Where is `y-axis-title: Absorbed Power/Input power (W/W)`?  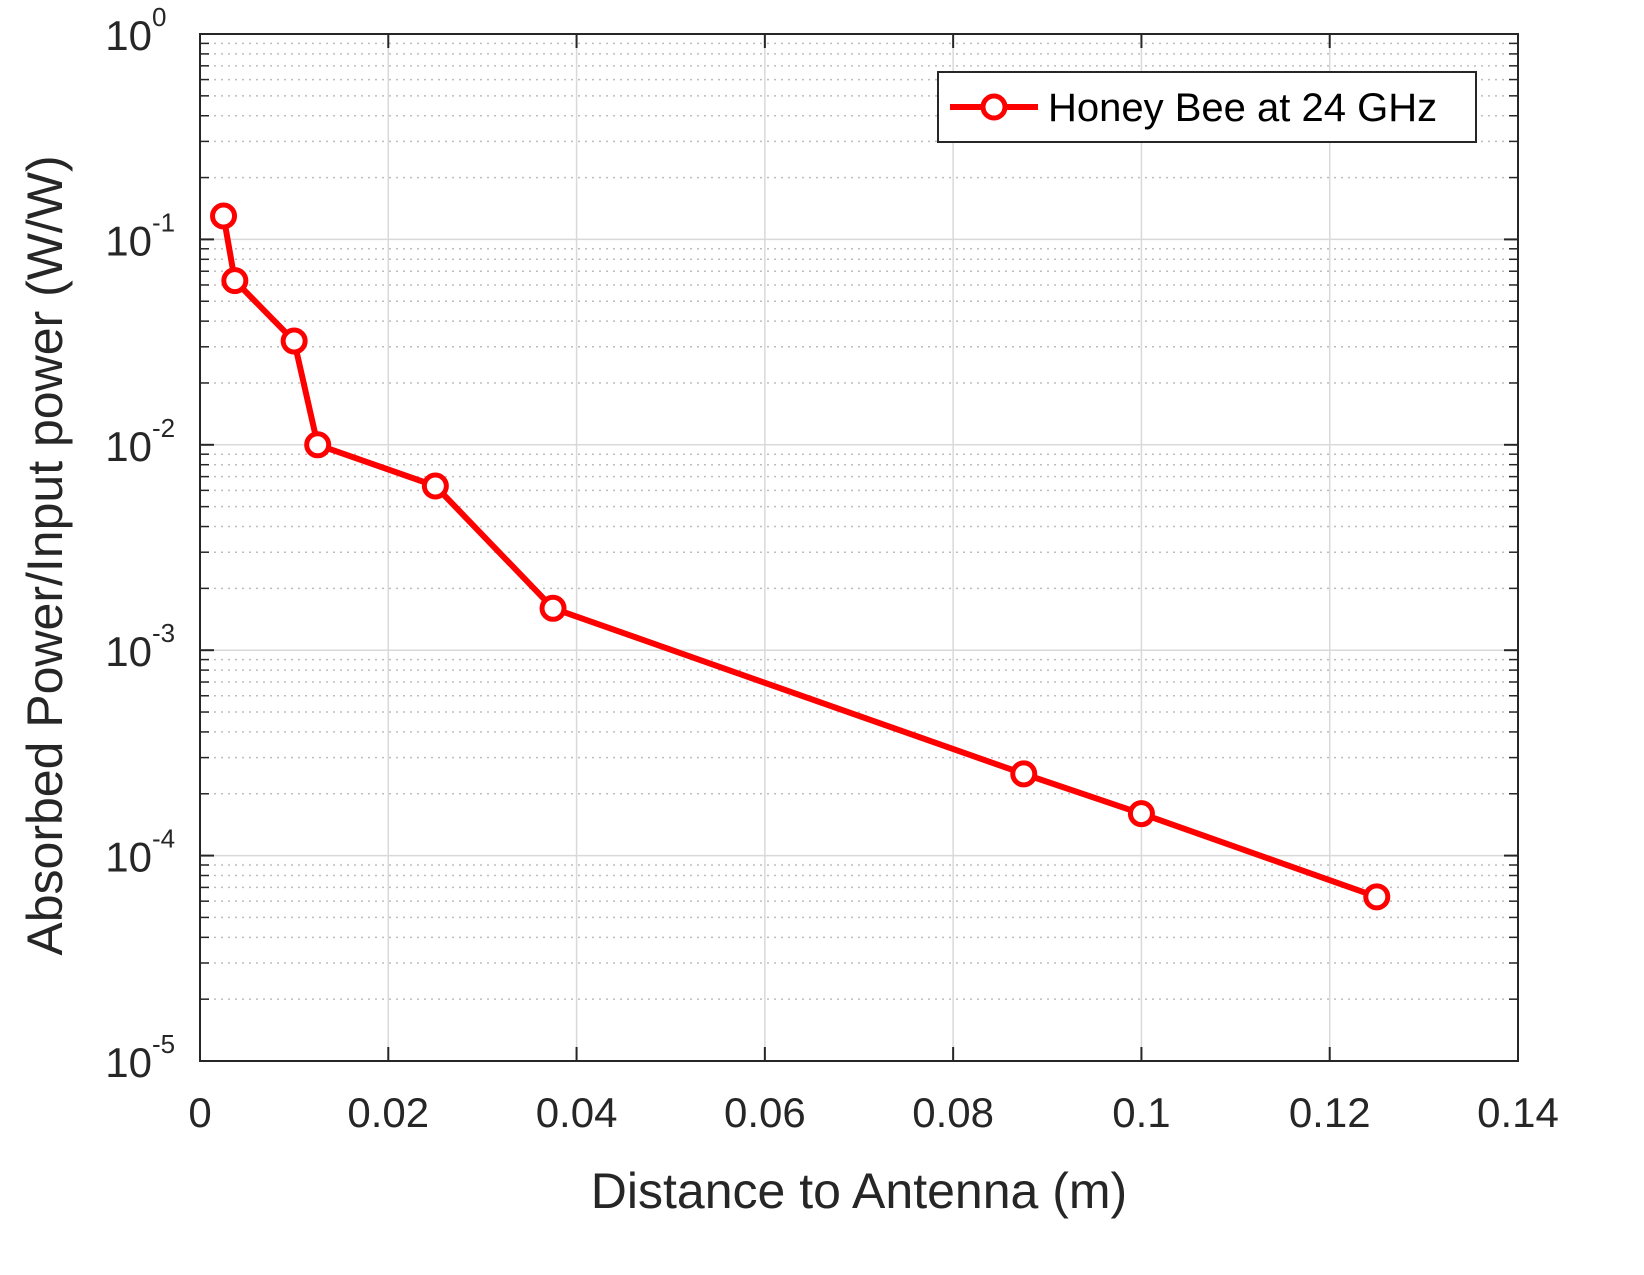 y-axis-title: Absorbed Power/Input power (W/W) is located at coordinates (45, 555).